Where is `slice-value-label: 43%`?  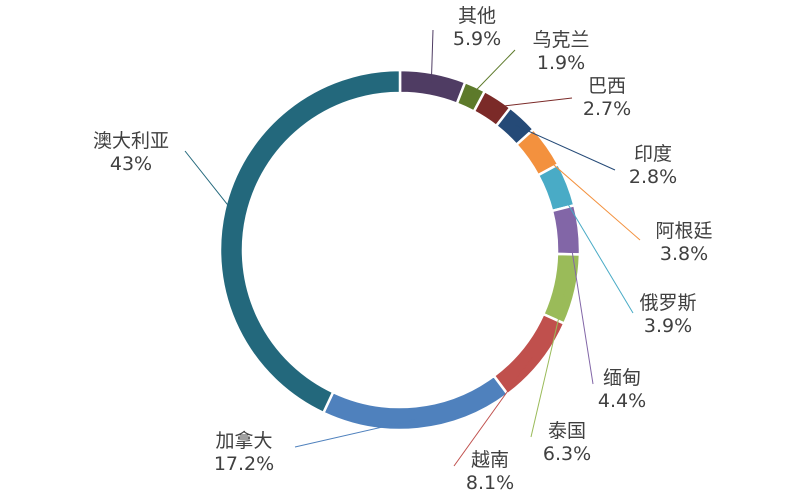
slice-value-label: 43% is located at coordinates (131, 164).